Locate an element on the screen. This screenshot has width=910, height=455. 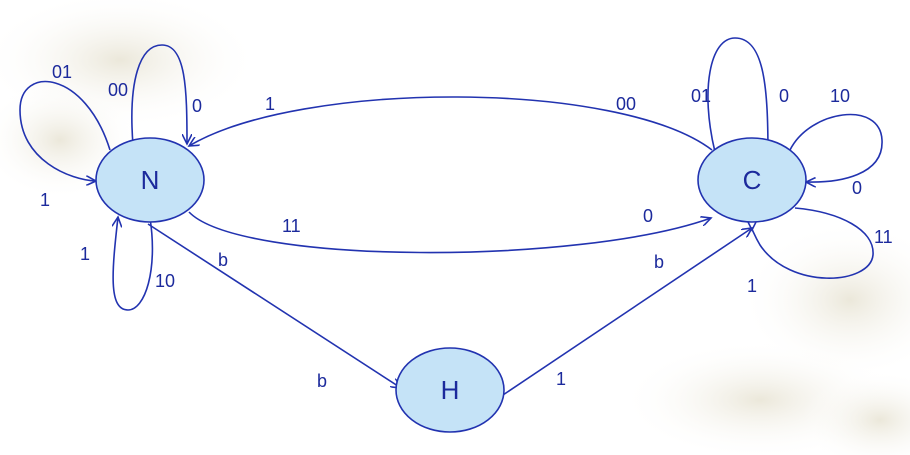
label-c-loop-01: 01 is located at coordinates (701, 96).